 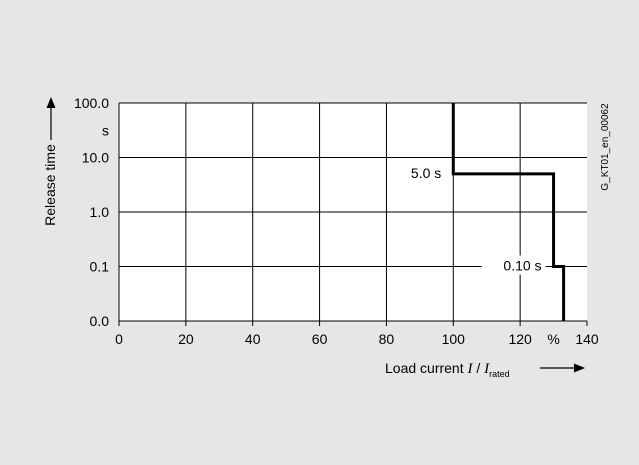 I want to click on x-axis-title-prefix: Load current, so click(x=426, y=368).